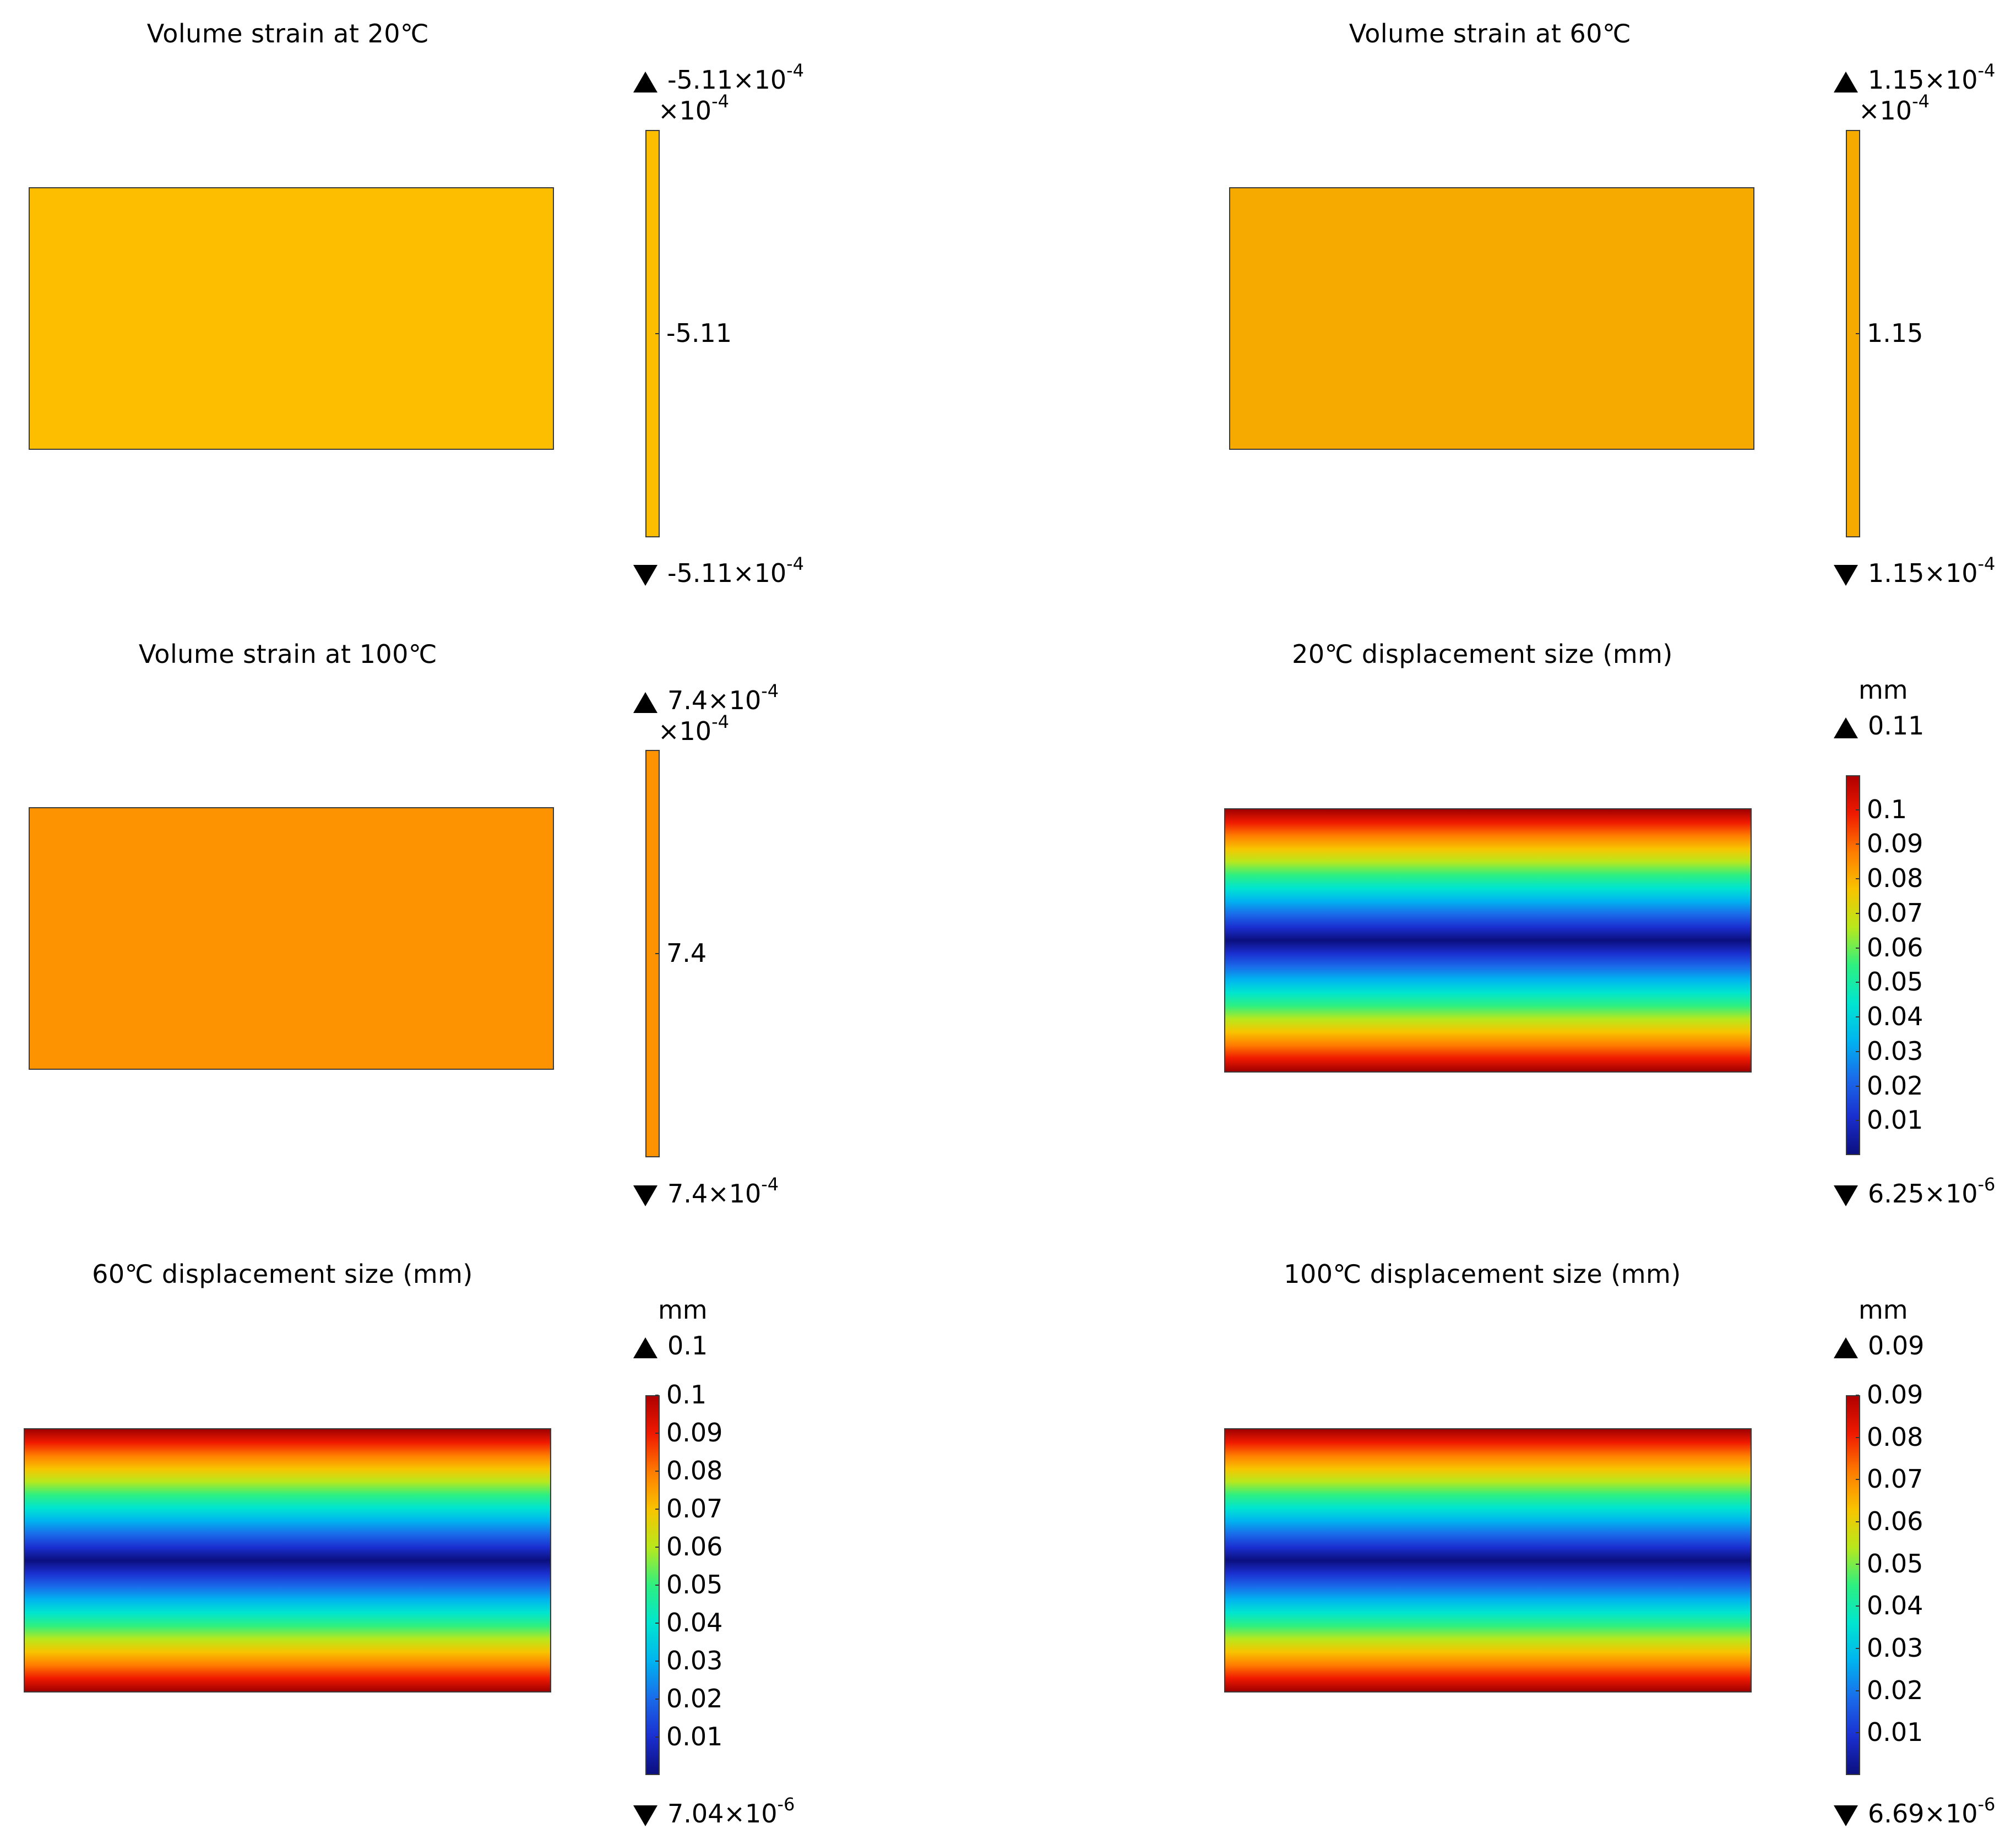 The width and height of the screenshot is (2016, 1845). What do you see at coordinates (1897, 726) in the screenshot?
I see `max-mantissa: 0.11` at bounding box center [1897, 726].